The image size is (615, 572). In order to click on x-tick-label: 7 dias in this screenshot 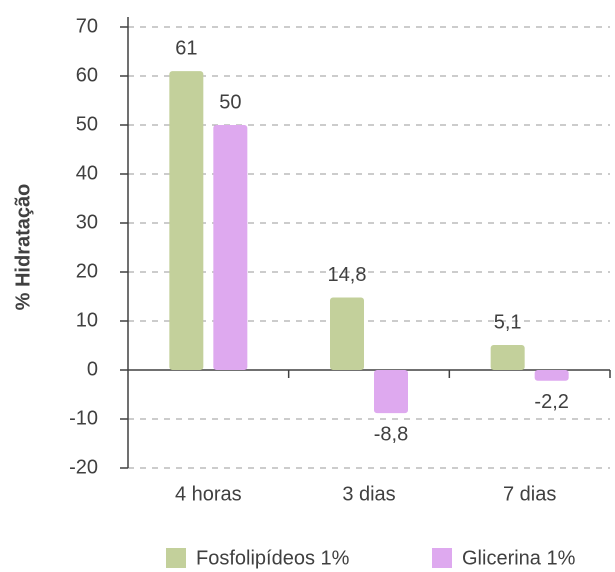, I will do `click(529, 494)`.